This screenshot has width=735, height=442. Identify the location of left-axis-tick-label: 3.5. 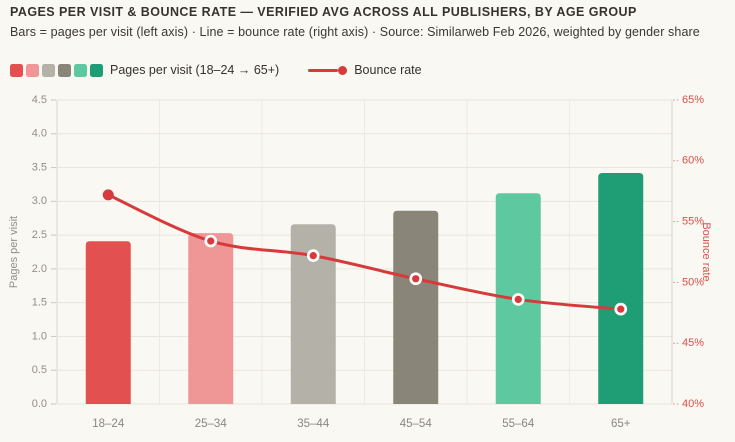
(39, 167).